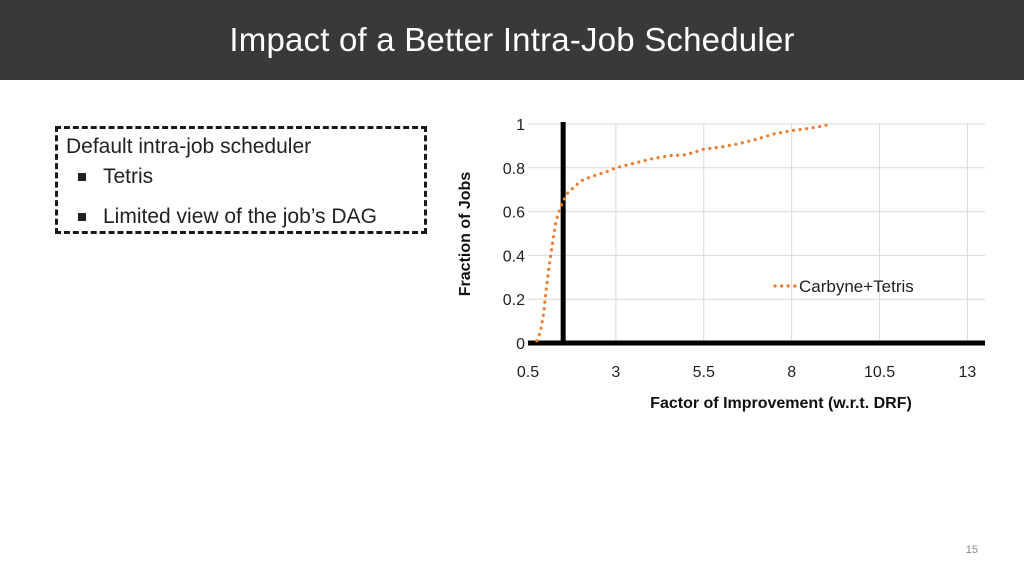 This screenshot has width=1024, height=576. I want to click on x-tick-label: 0.5, so click(528, 372).